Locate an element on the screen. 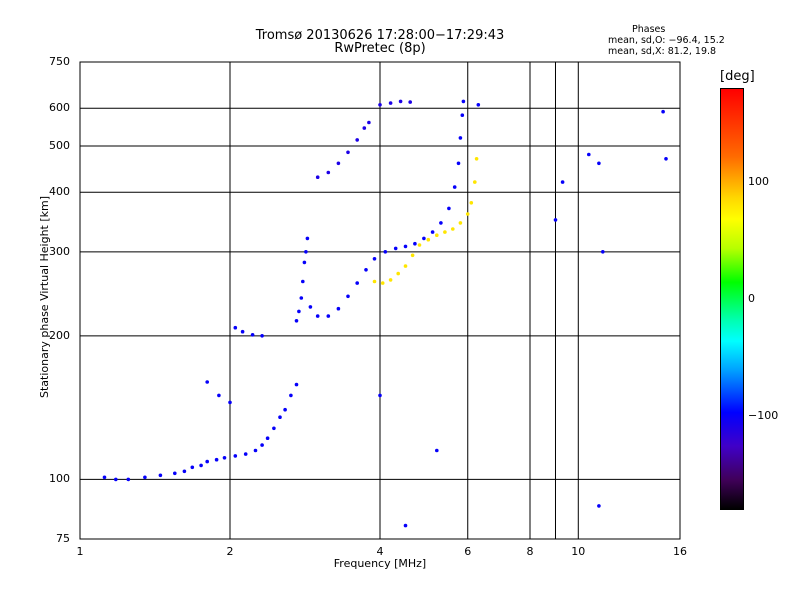  y-tick-label: 500 is located at coordinates (59, 145).